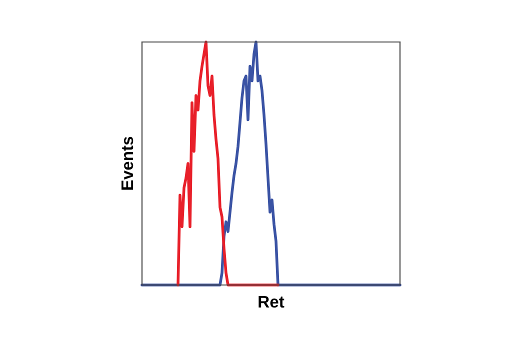  I want to click on y-axis-title: Events, so click(128, 163).